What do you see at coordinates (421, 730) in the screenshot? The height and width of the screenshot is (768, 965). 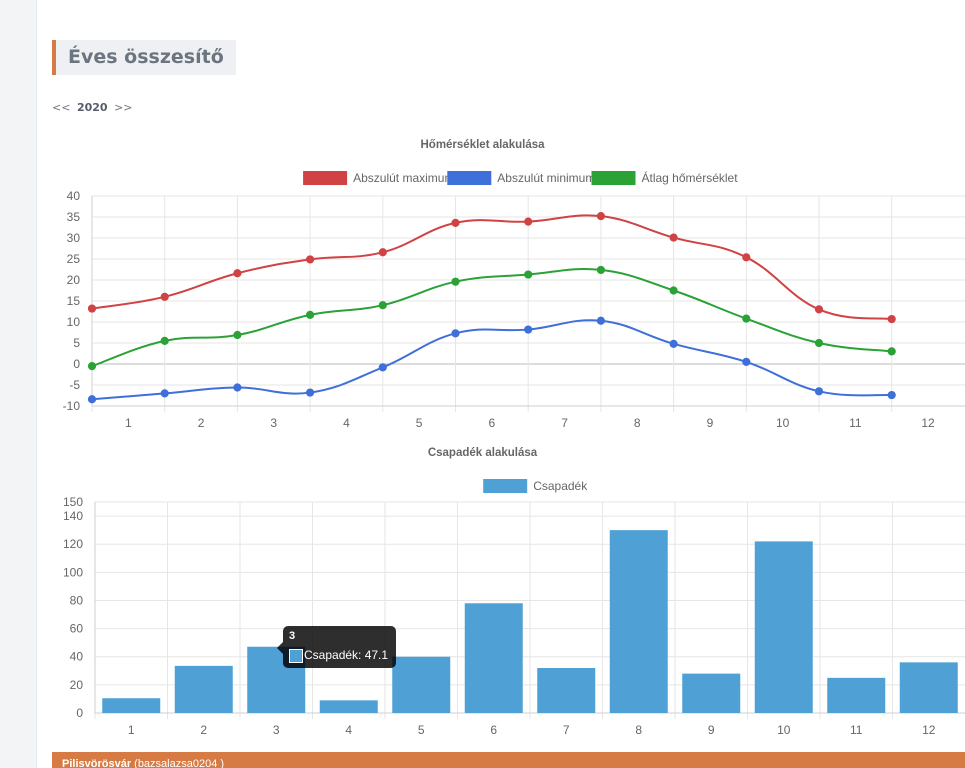 I see `x-tick-label: 5` at bounding box center [421, 730].